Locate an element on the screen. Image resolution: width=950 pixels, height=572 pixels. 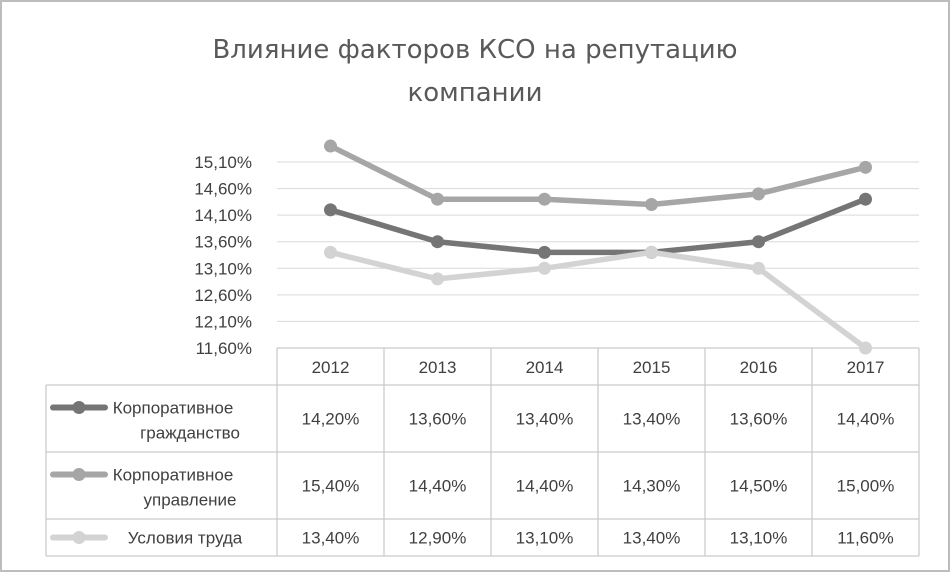
table-value-cell: 12,90% is located at coordinates (438, 538).